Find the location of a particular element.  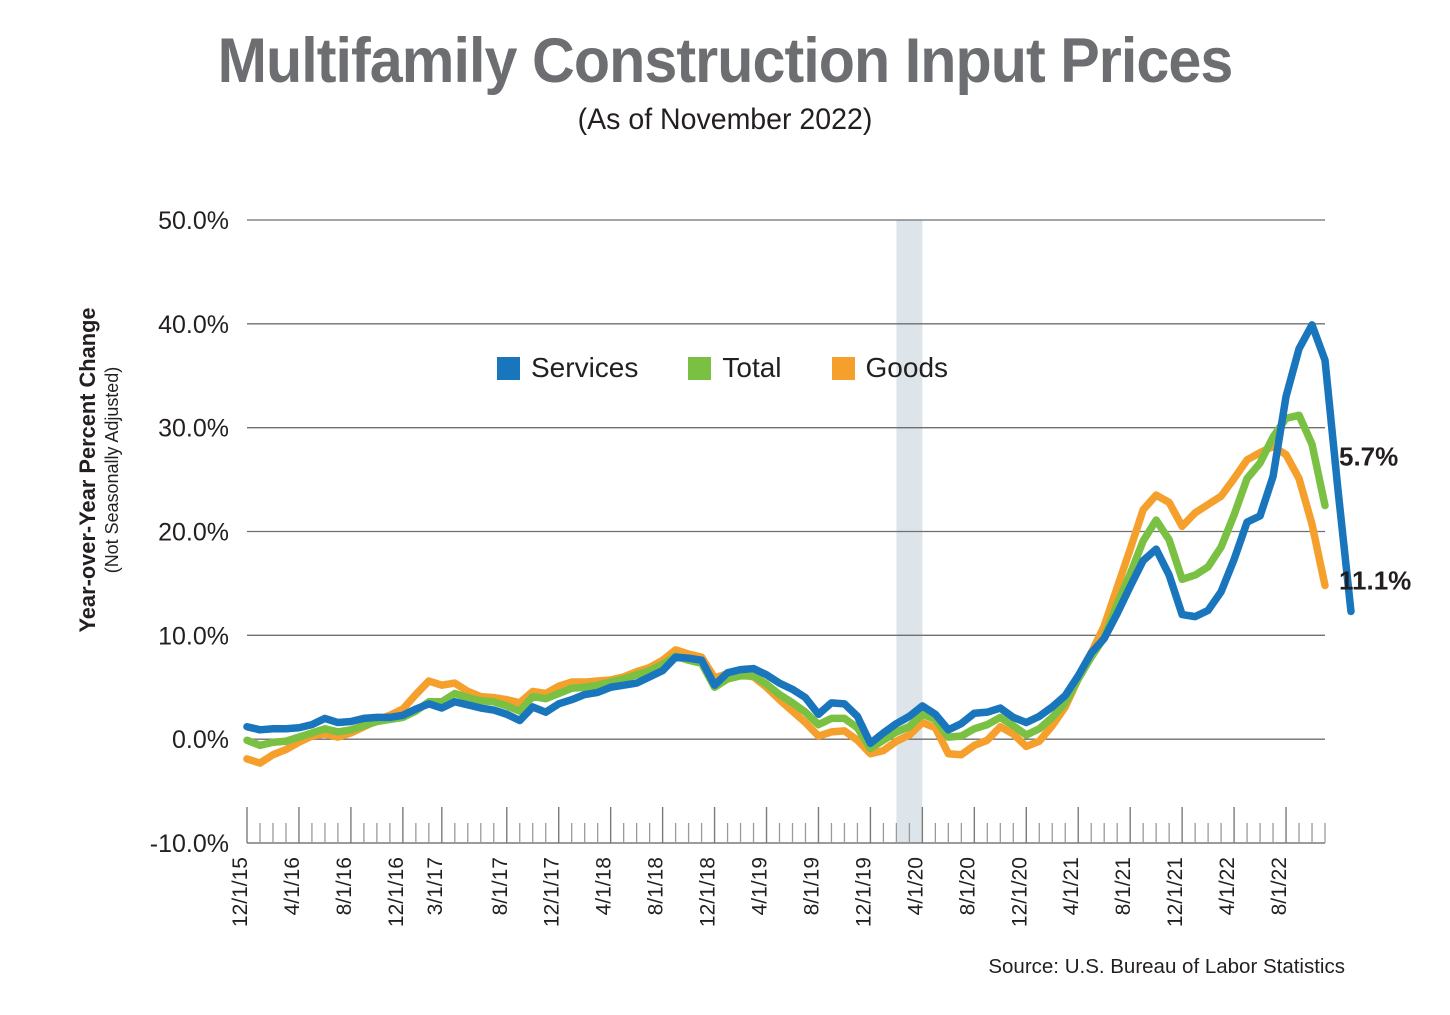

source-note: Source: U.S. Bureau of Labor Statistics is located at coordinates (1166, 966).